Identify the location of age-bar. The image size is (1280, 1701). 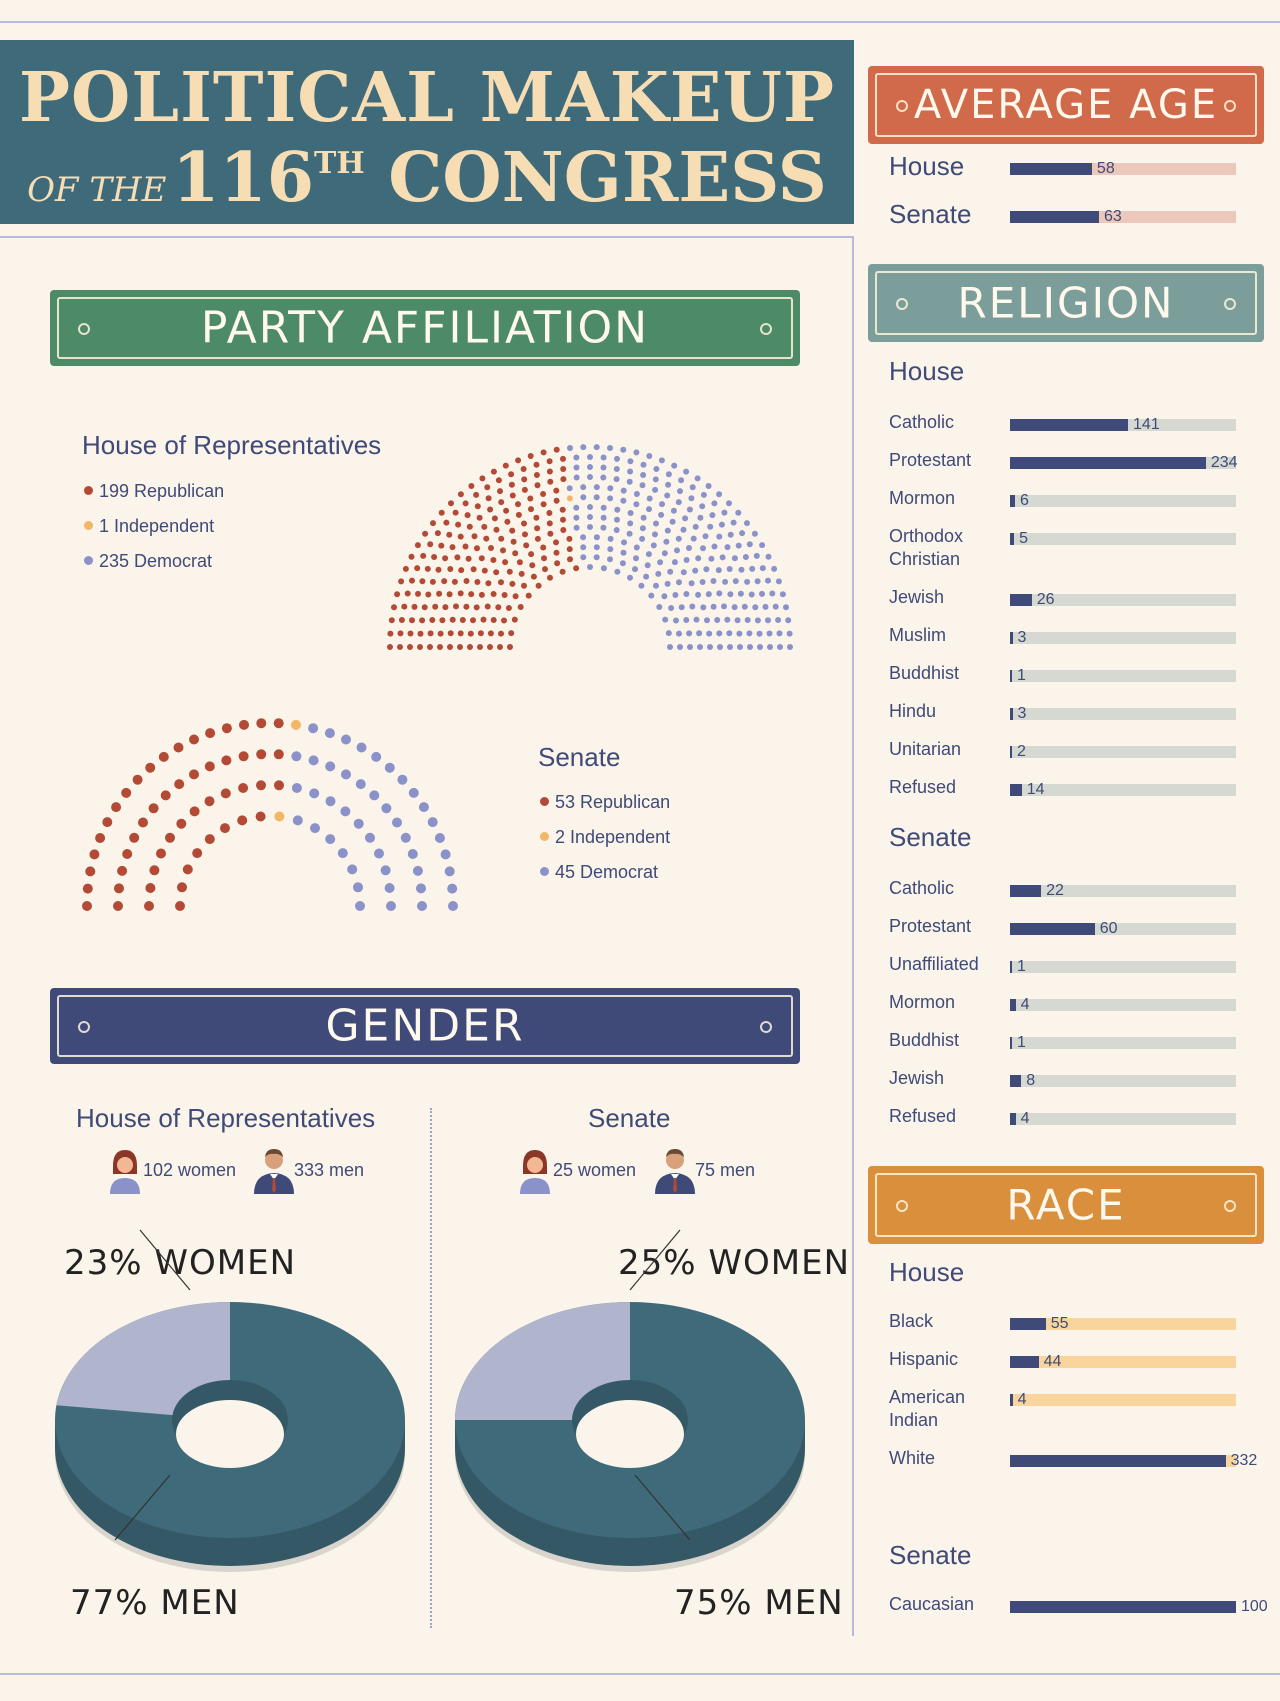
(1051, 169).